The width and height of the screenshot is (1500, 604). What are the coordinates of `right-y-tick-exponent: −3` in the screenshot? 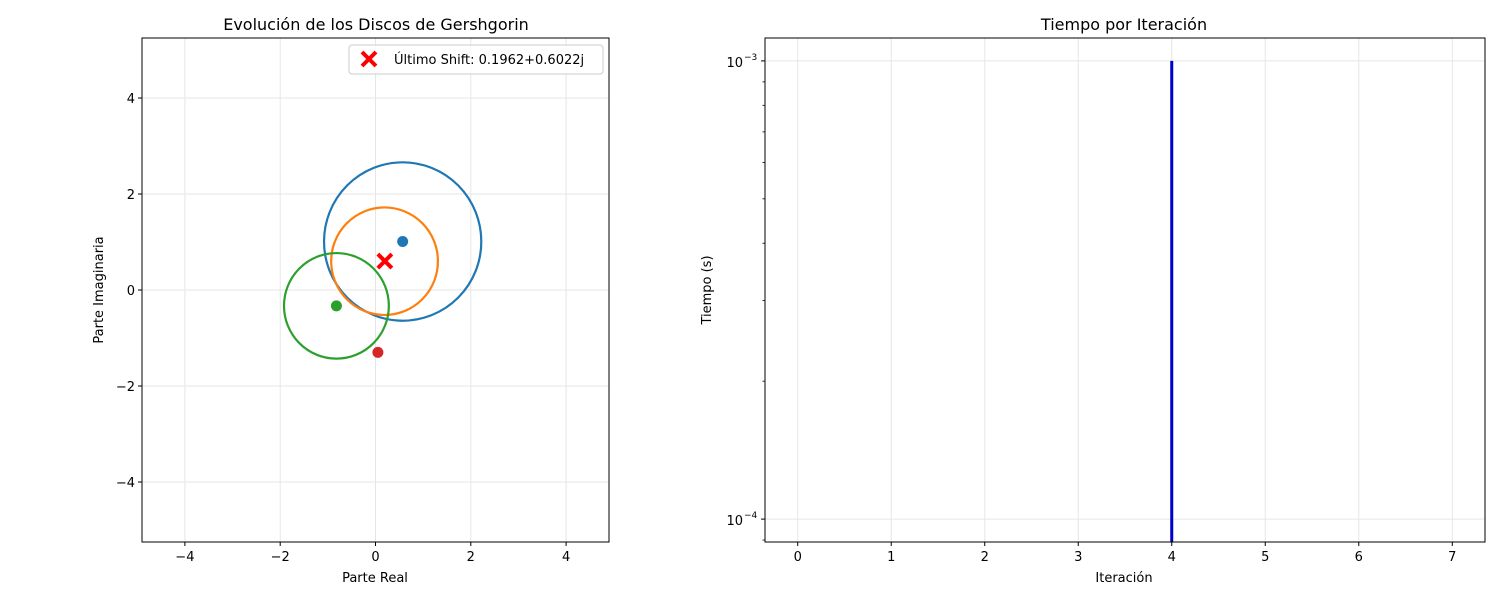 It's located at (750, 58).